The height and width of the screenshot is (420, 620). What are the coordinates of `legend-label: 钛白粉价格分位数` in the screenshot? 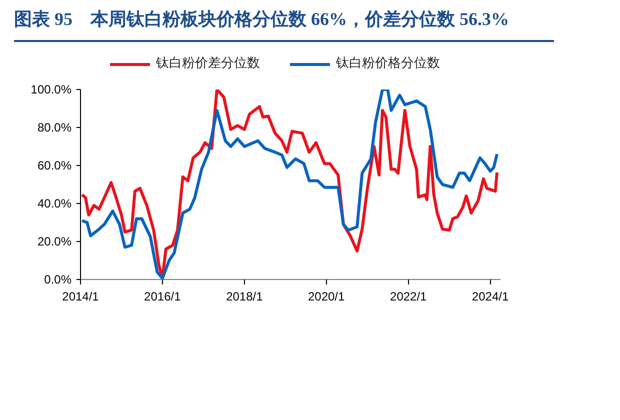 It's located at (388, 63).